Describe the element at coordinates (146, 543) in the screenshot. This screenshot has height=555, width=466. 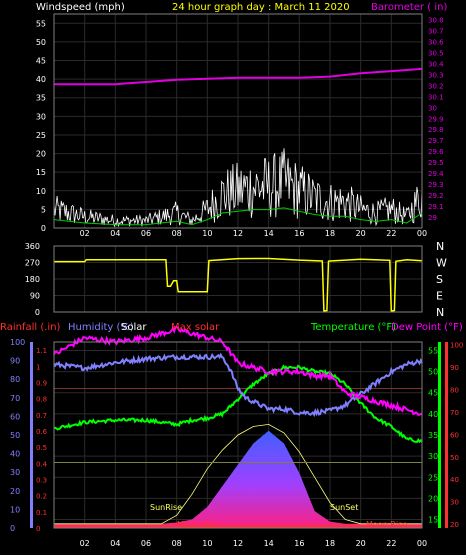
I see `hour-tick-label: 06` at that location.